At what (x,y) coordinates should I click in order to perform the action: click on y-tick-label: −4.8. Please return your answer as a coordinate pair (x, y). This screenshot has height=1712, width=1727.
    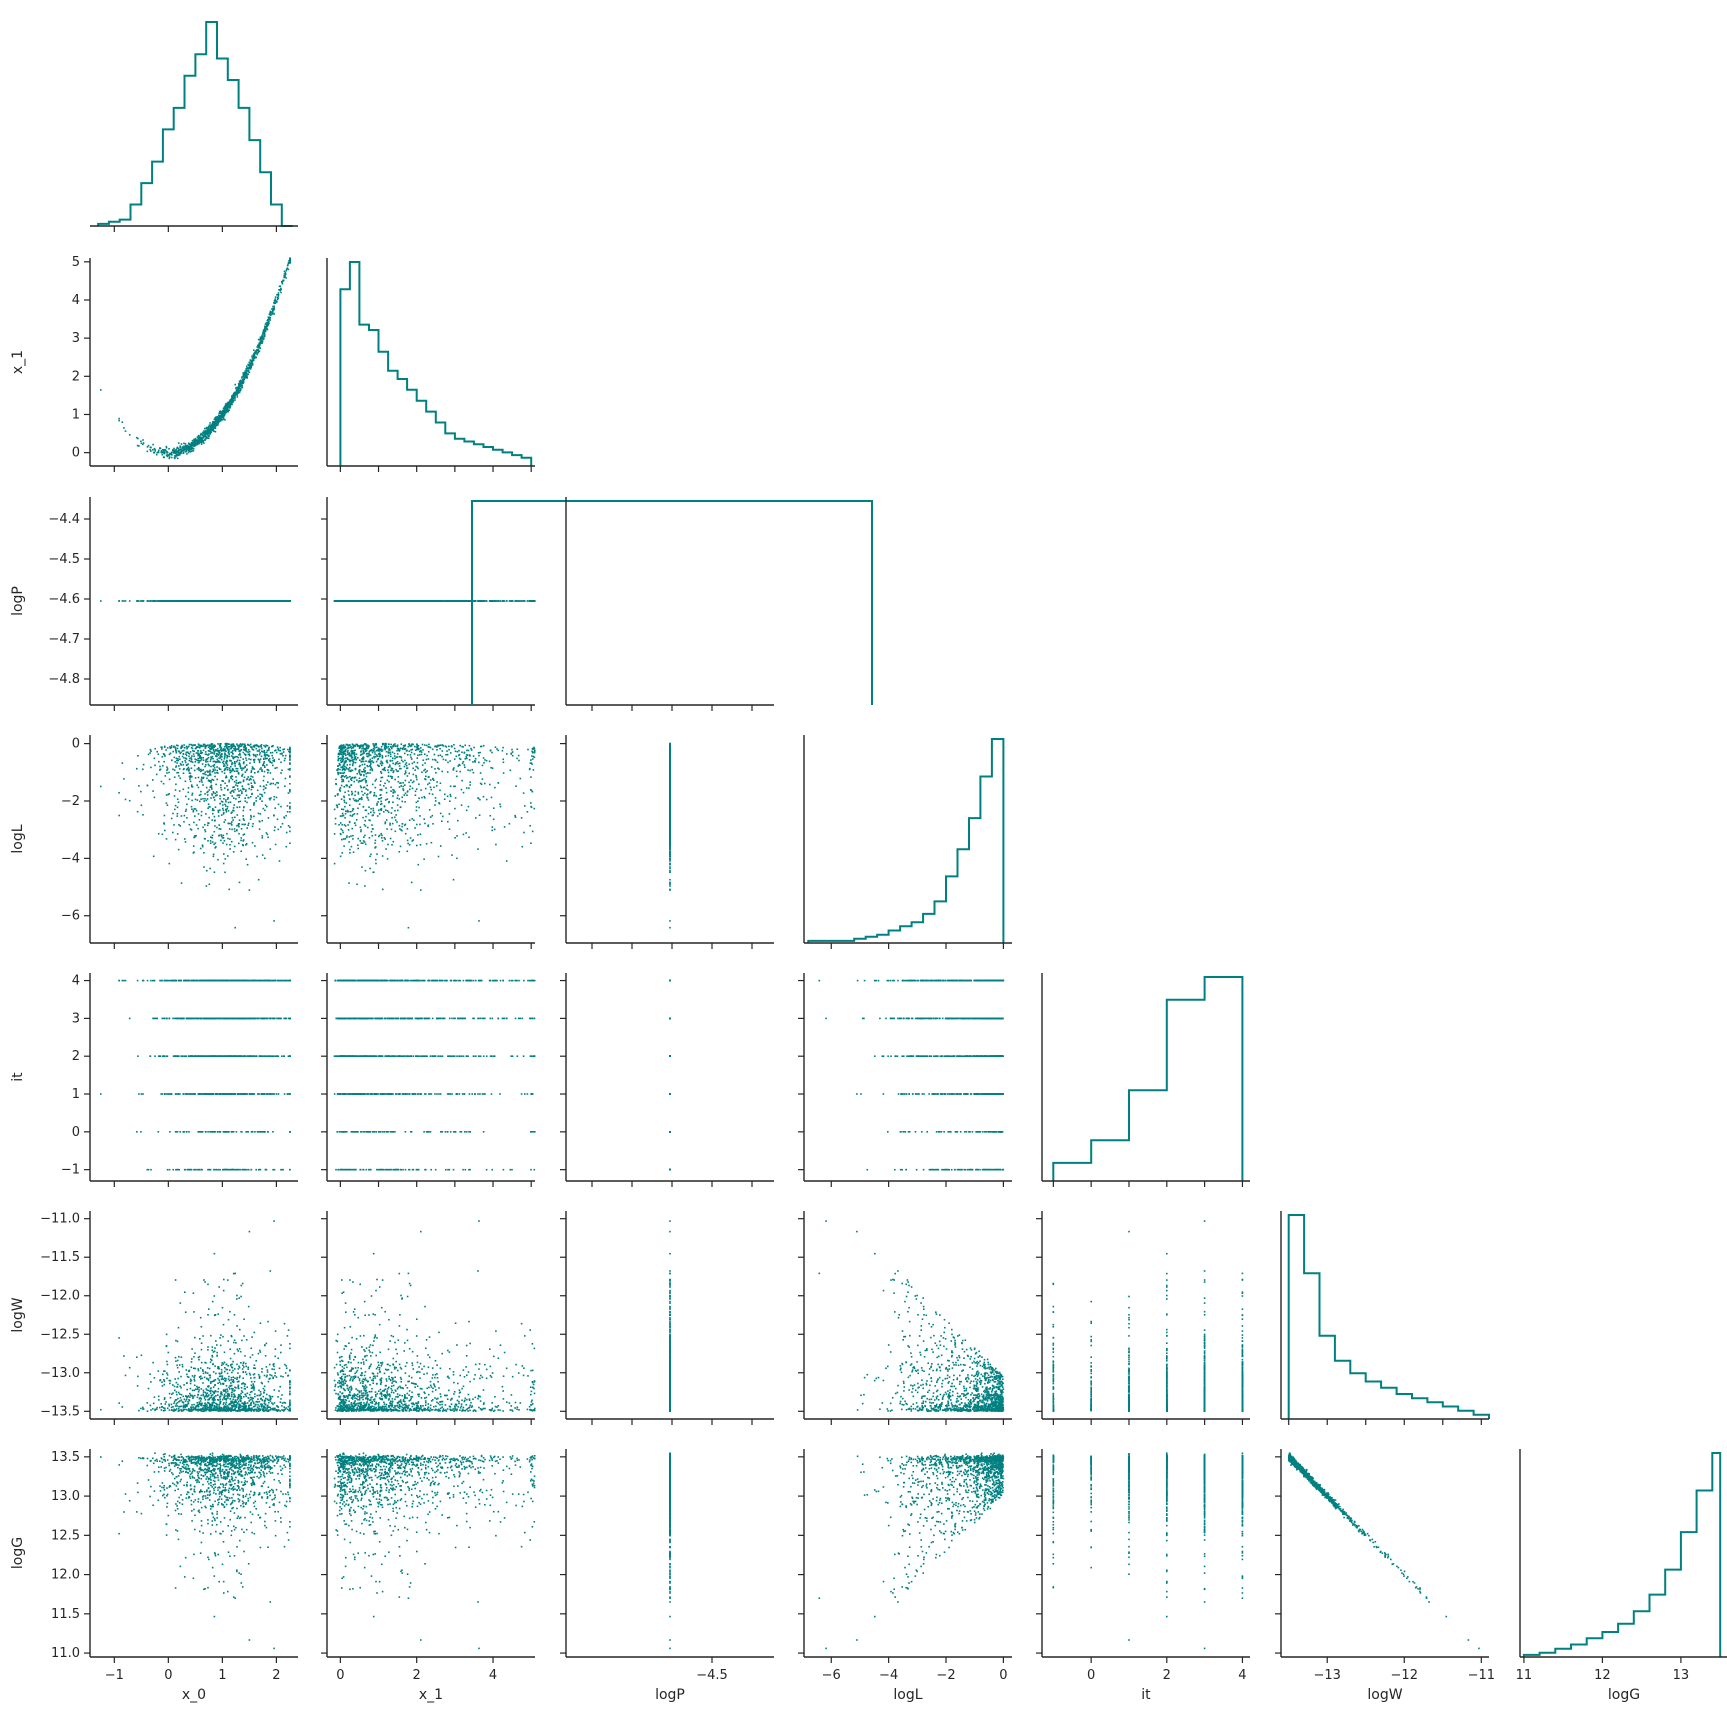
    Looking at the image, I should click on (64, 679).